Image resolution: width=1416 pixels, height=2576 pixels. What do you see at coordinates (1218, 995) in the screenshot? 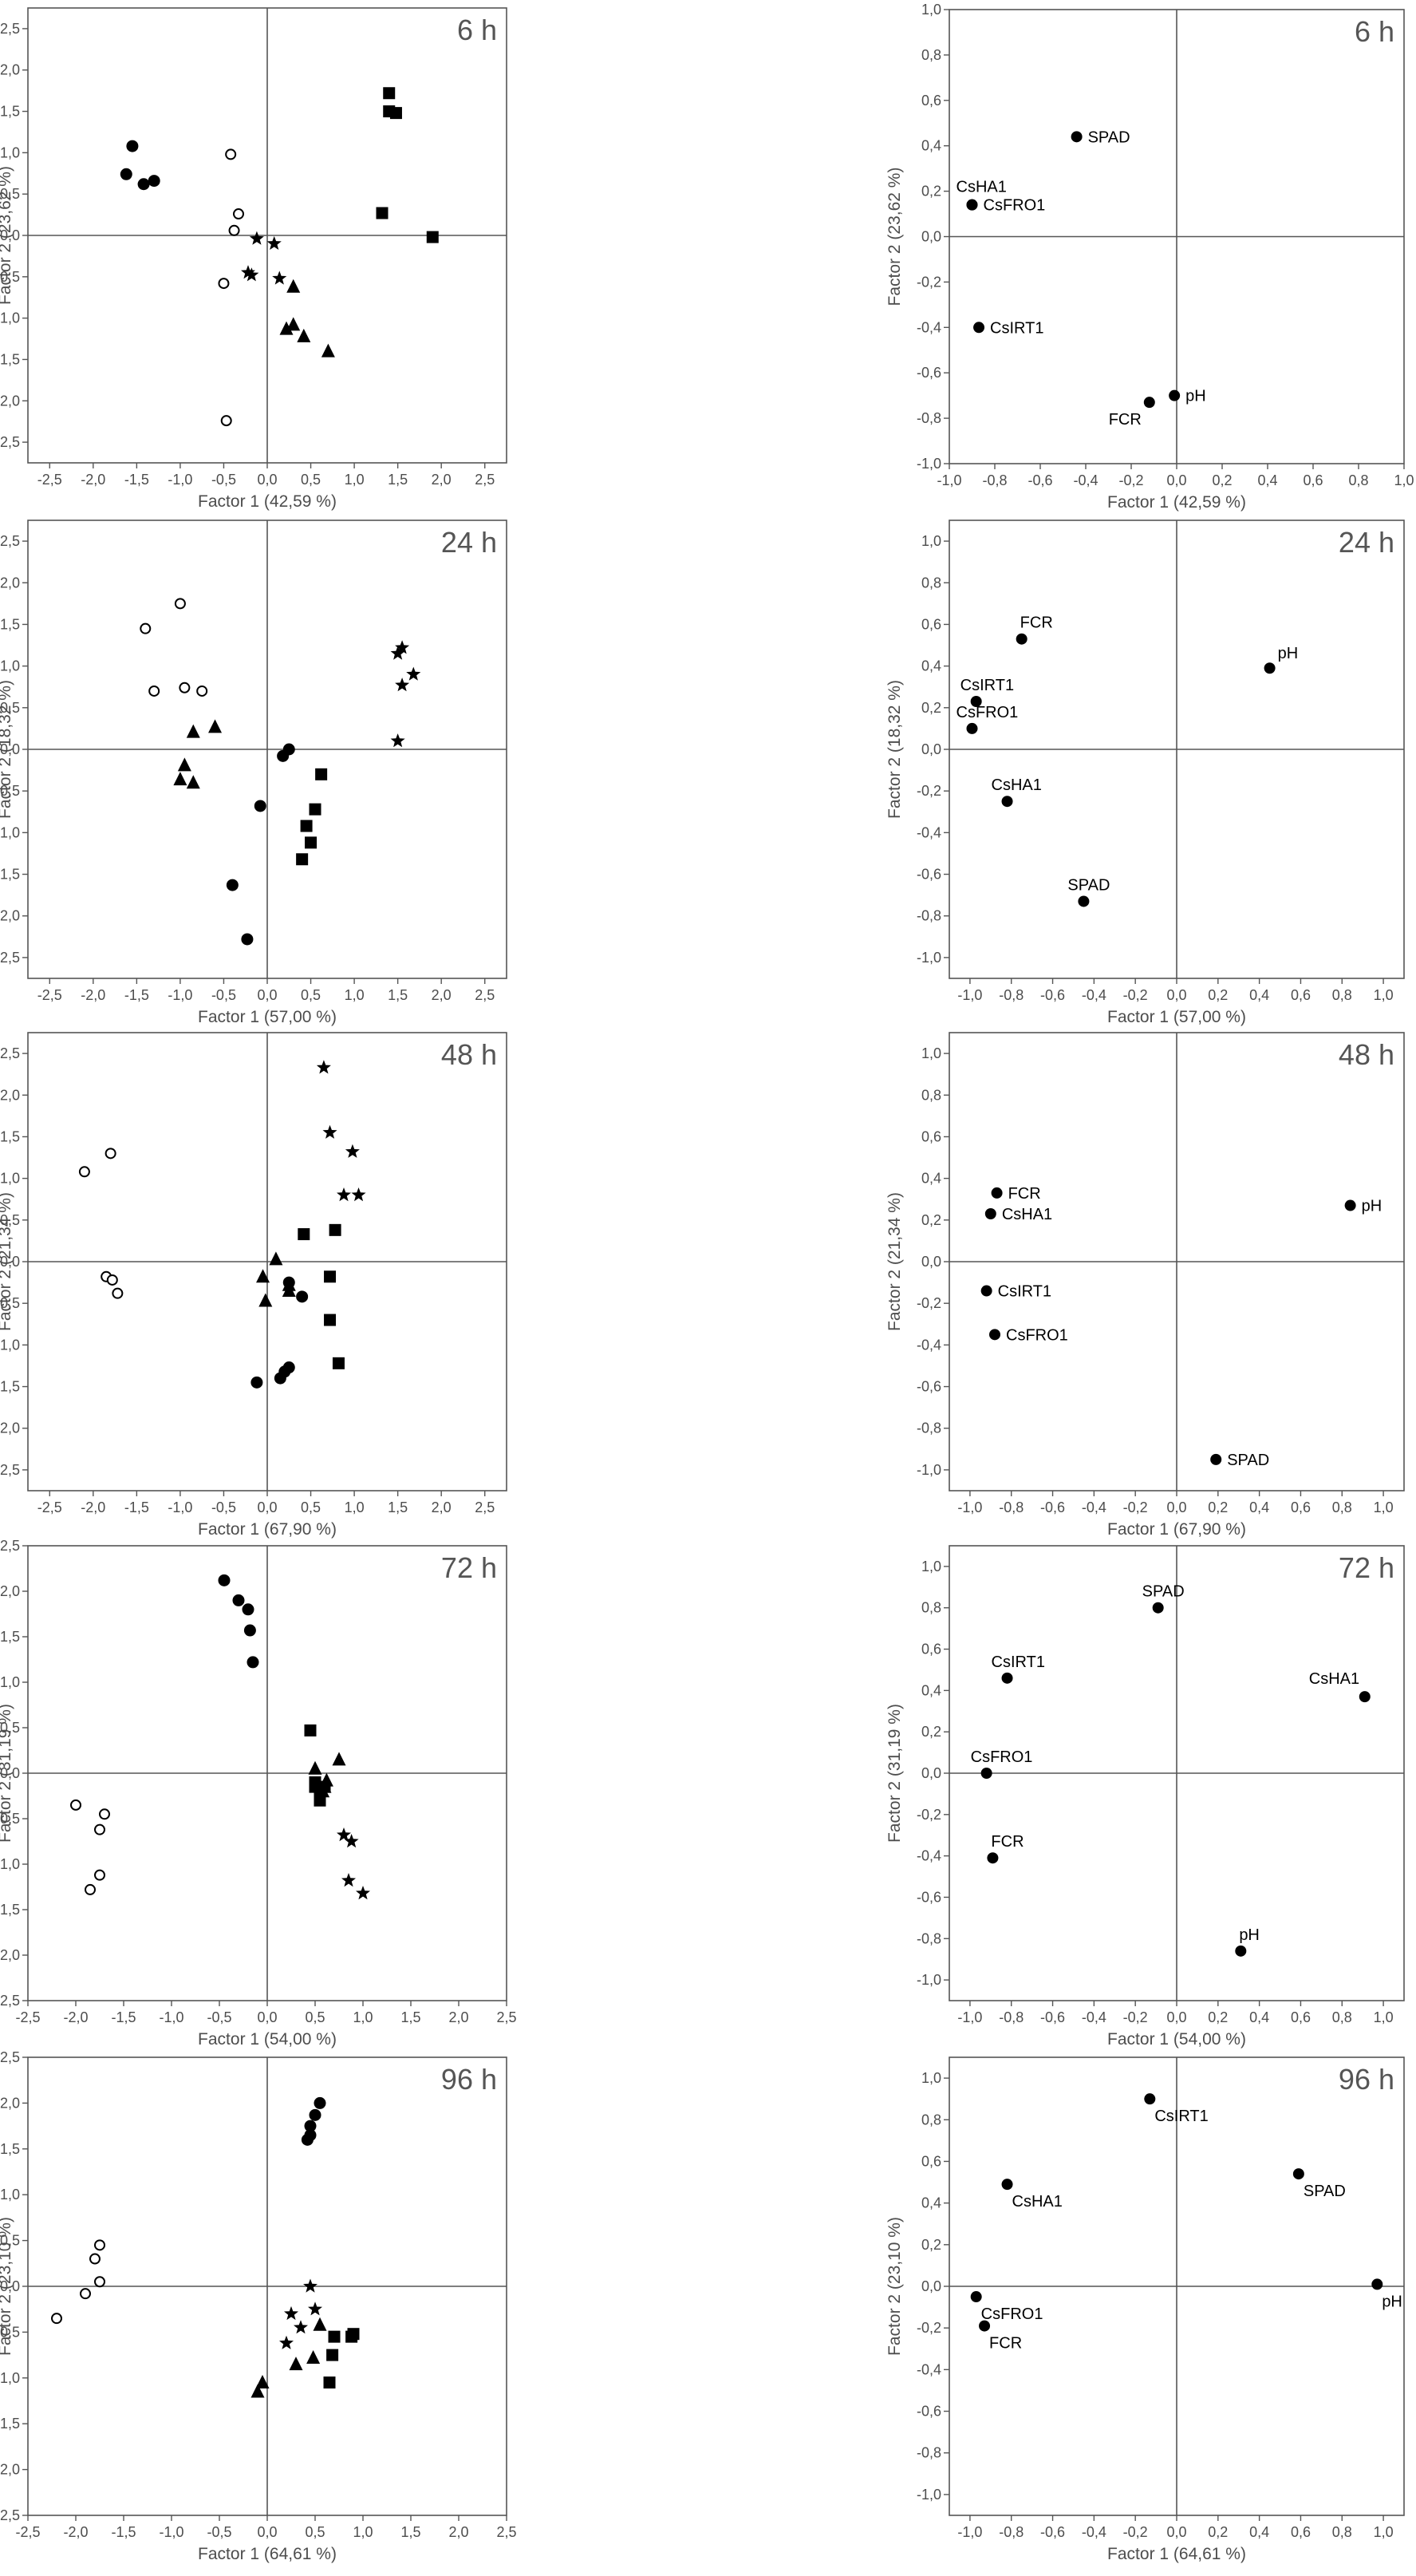
I see `x-tick-label: 0,2` at bounding box center [1218, 995].